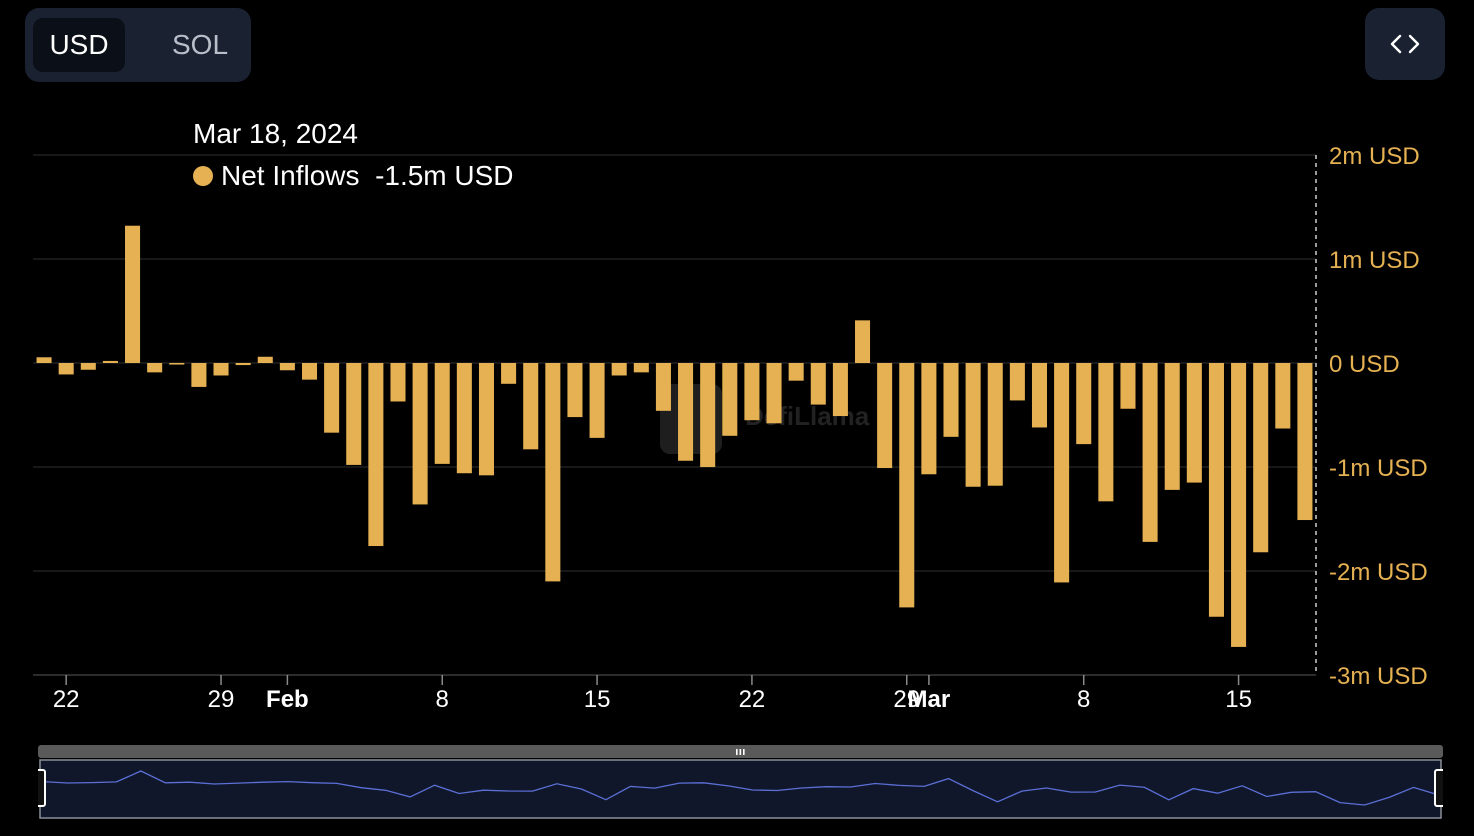 Image resolution: width=1474 pixels, height=836 pixels. Describe the element at coordinates (929, 699) in the screenshot. I see `x-tick-label: Mar` at that location.